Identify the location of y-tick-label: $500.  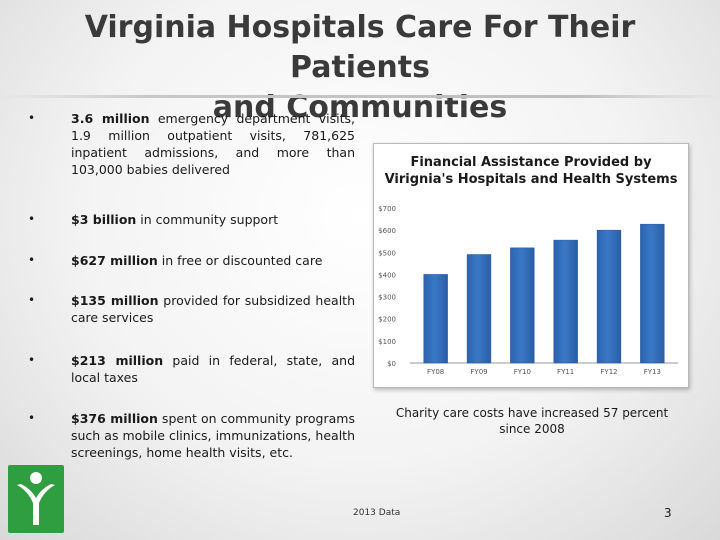
(387, 253).